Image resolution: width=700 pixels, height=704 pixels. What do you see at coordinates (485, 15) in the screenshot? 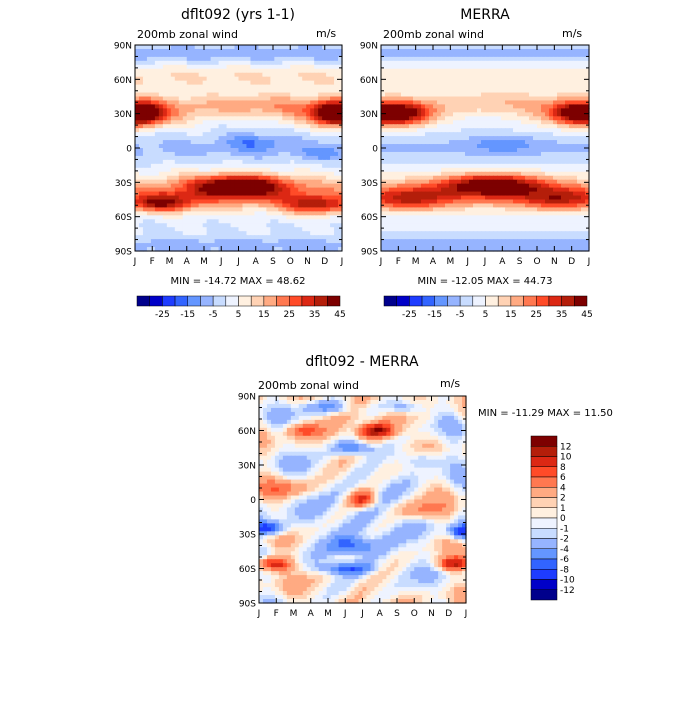
I see `panel-merra-title: MERRA` at bounding box center [485, 15].